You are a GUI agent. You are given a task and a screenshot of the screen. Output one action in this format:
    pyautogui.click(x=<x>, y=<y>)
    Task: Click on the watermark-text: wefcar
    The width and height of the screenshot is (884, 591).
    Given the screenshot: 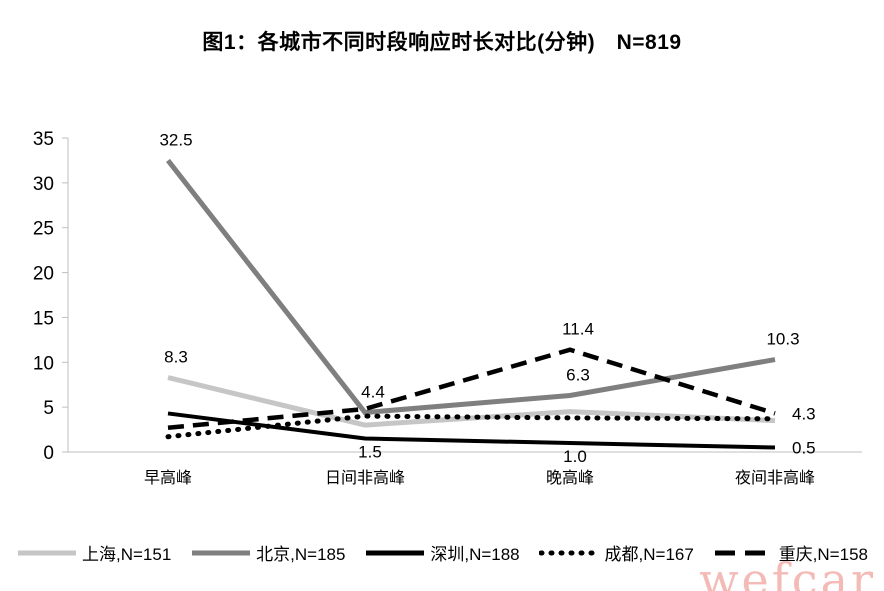 What is the action you would take?
    pyautogui.click(x=787, y=572)
    